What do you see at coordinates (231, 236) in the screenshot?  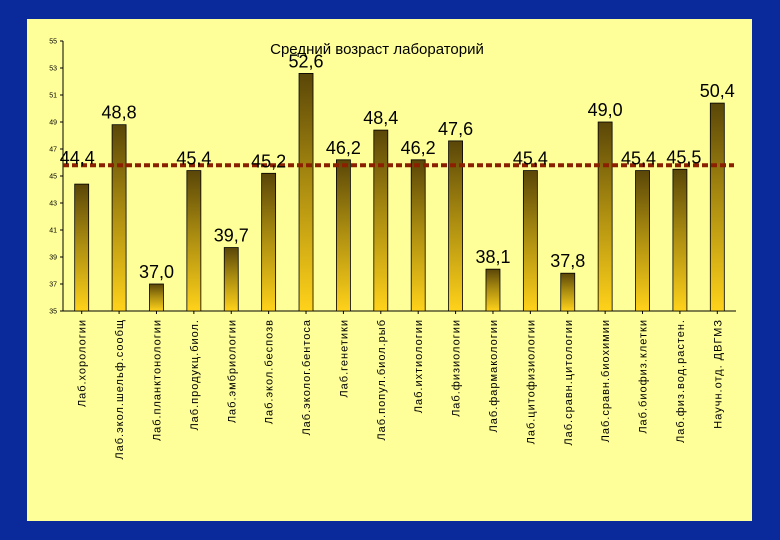 I see `data-label: 39,7` at bounding box center [231, 236].